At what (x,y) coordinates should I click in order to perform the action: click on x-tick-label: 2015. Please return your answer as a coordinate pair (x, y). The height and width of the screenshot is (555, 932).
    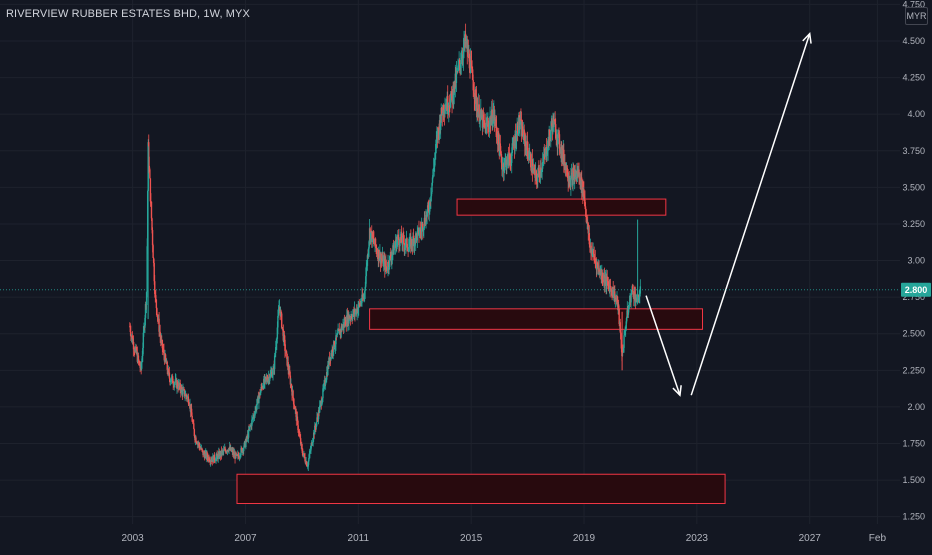
    Looking at the image, I should click on (471, 538).